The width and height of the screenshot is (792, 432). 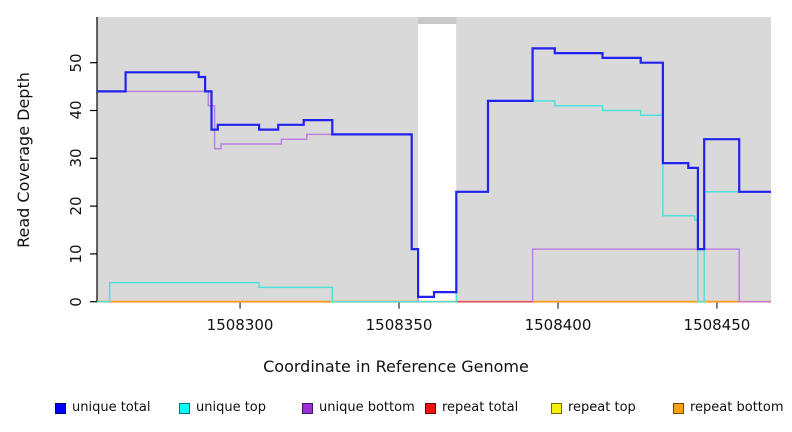 What do you see at coordinates (480, 407) in the screenshot?
I see `legend-label: repeat total` at bounding box center [480, 407].